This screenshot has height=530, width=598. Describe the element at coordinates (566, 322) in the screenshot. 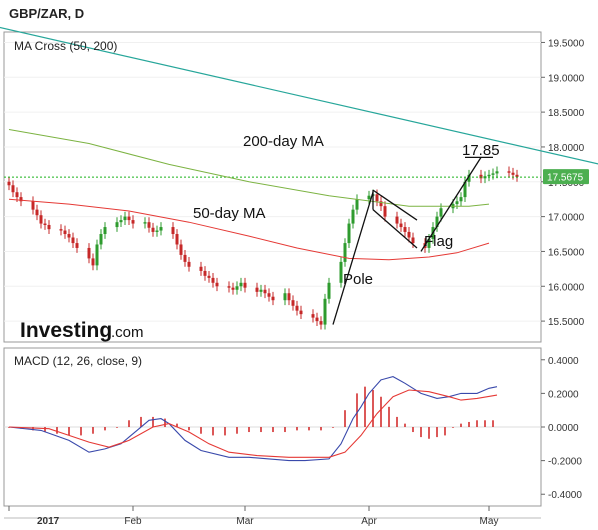

I see `price-tick-label: 15.5000` at that location.